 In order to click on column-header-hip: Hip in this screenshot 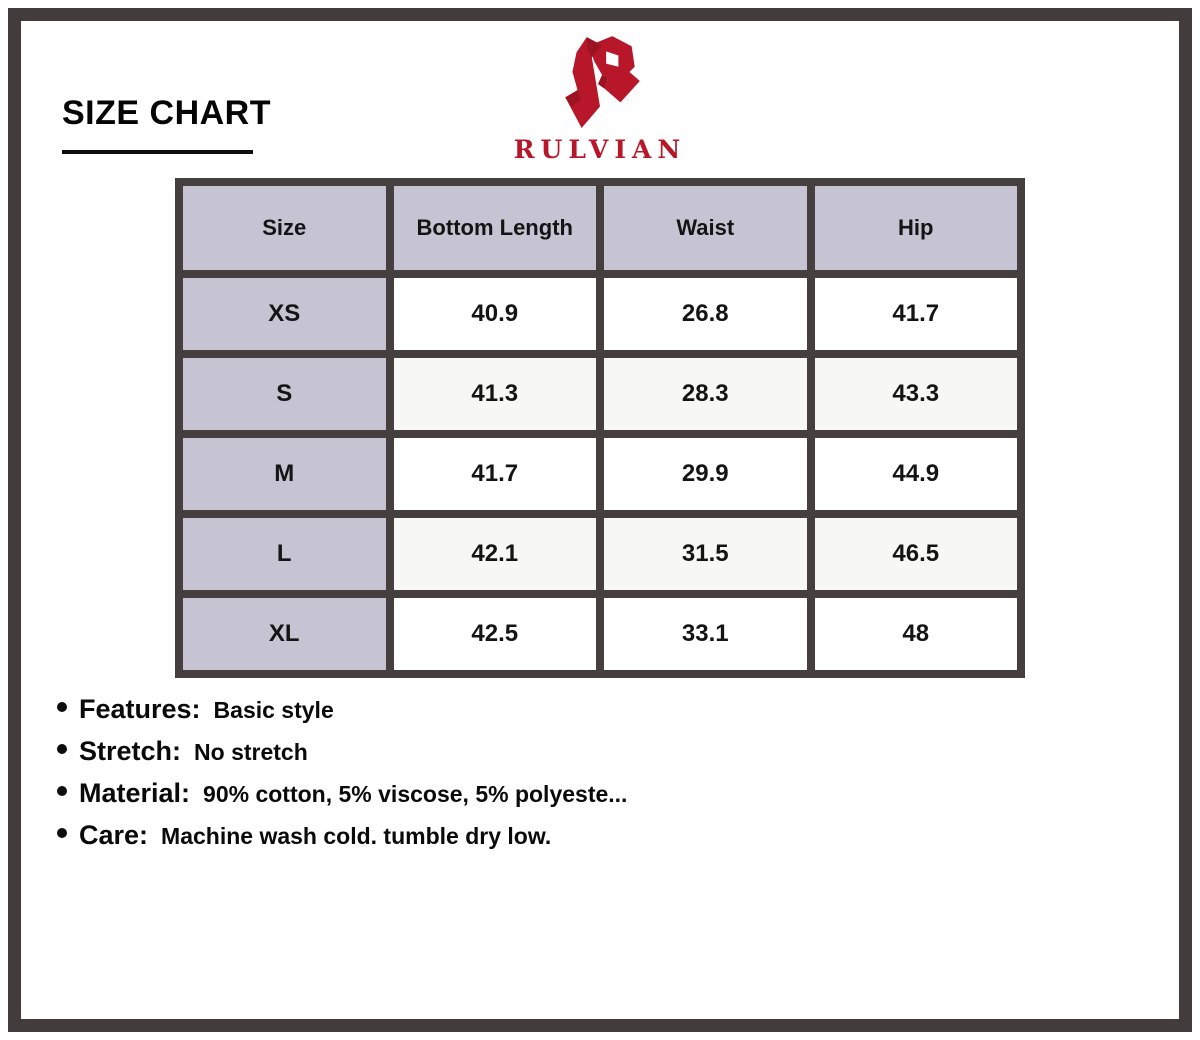, I will do `click(915, 228)`.